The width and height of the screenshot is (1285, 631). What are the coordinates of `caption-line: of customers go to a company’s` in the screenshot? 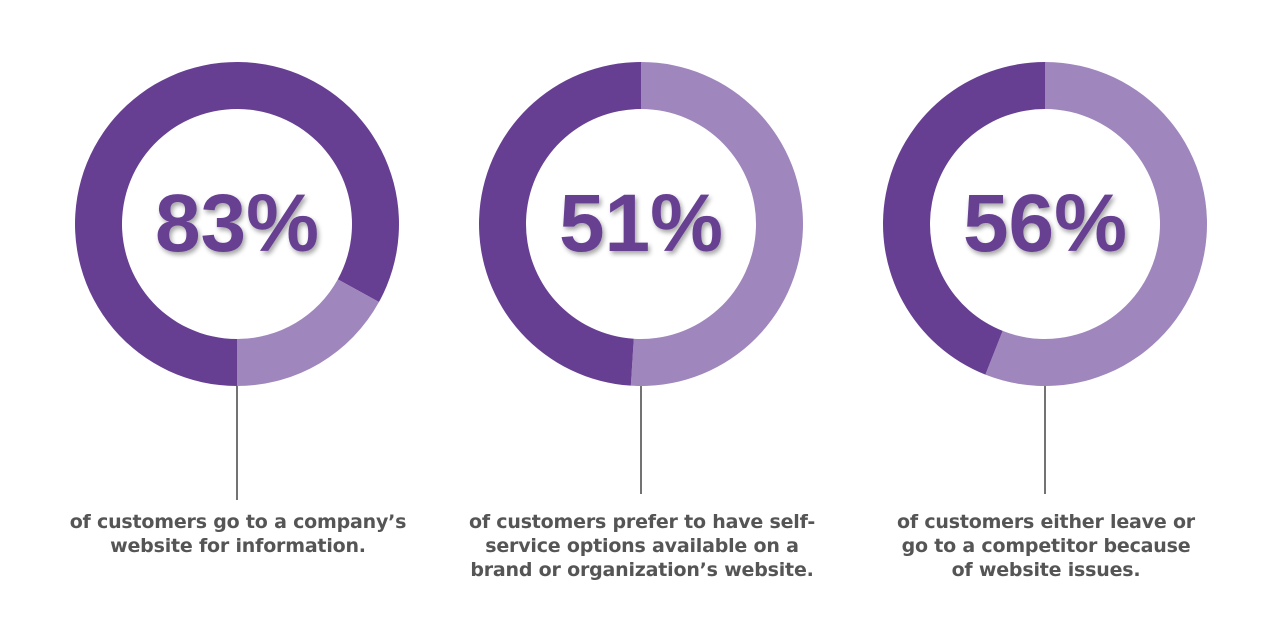 It's located at (238, 522).